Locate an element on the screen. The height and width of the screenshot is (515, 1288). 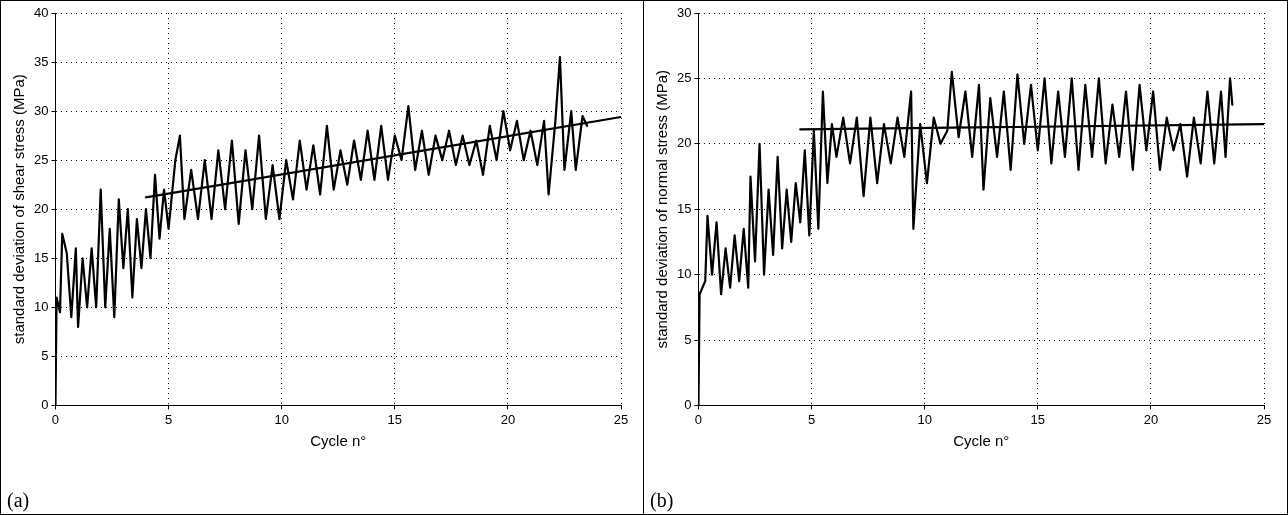
y-tick-label: 35 is located at coordinates (41, 61).